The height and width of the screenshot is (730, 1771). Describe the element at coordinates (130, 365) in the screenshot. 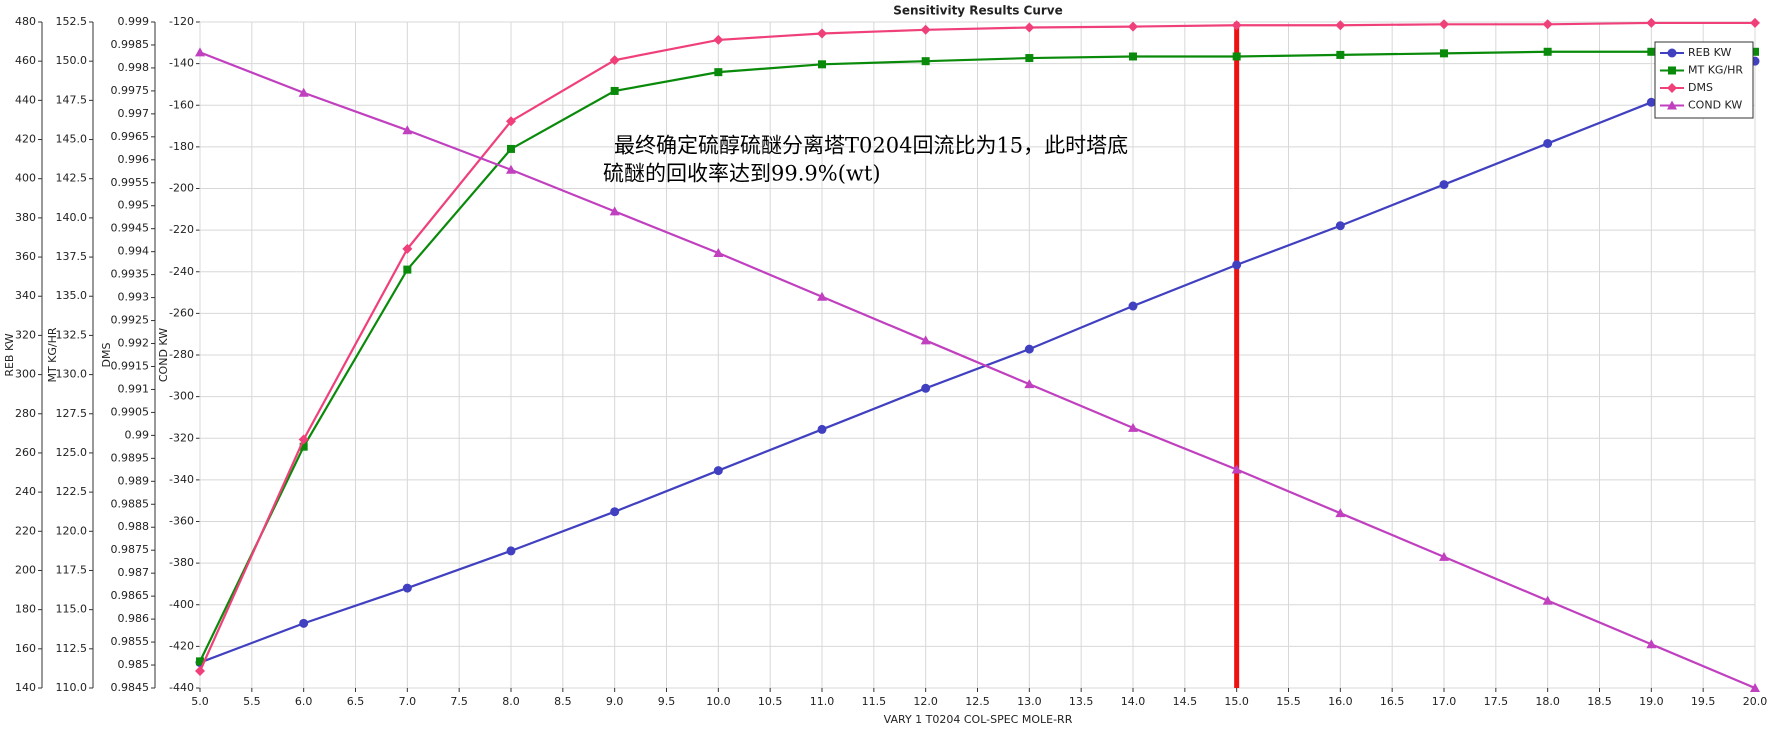

I see `y-tick-label: 0.9915` at that location.